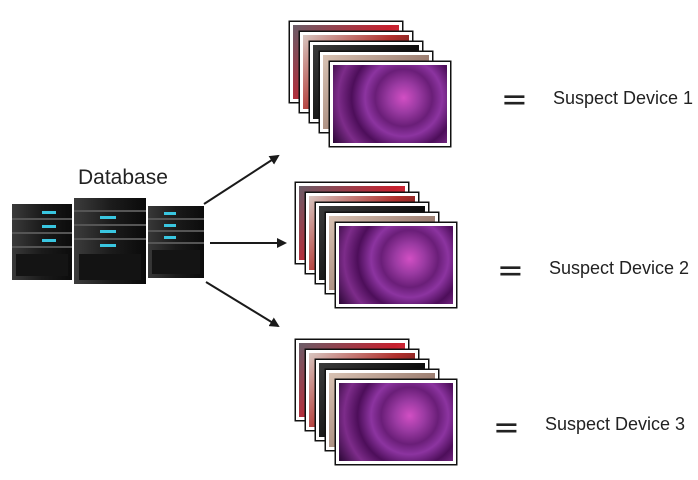 This screenshot has height=480, width=698. I want to click on server-middle-icon, so click(110, 241).